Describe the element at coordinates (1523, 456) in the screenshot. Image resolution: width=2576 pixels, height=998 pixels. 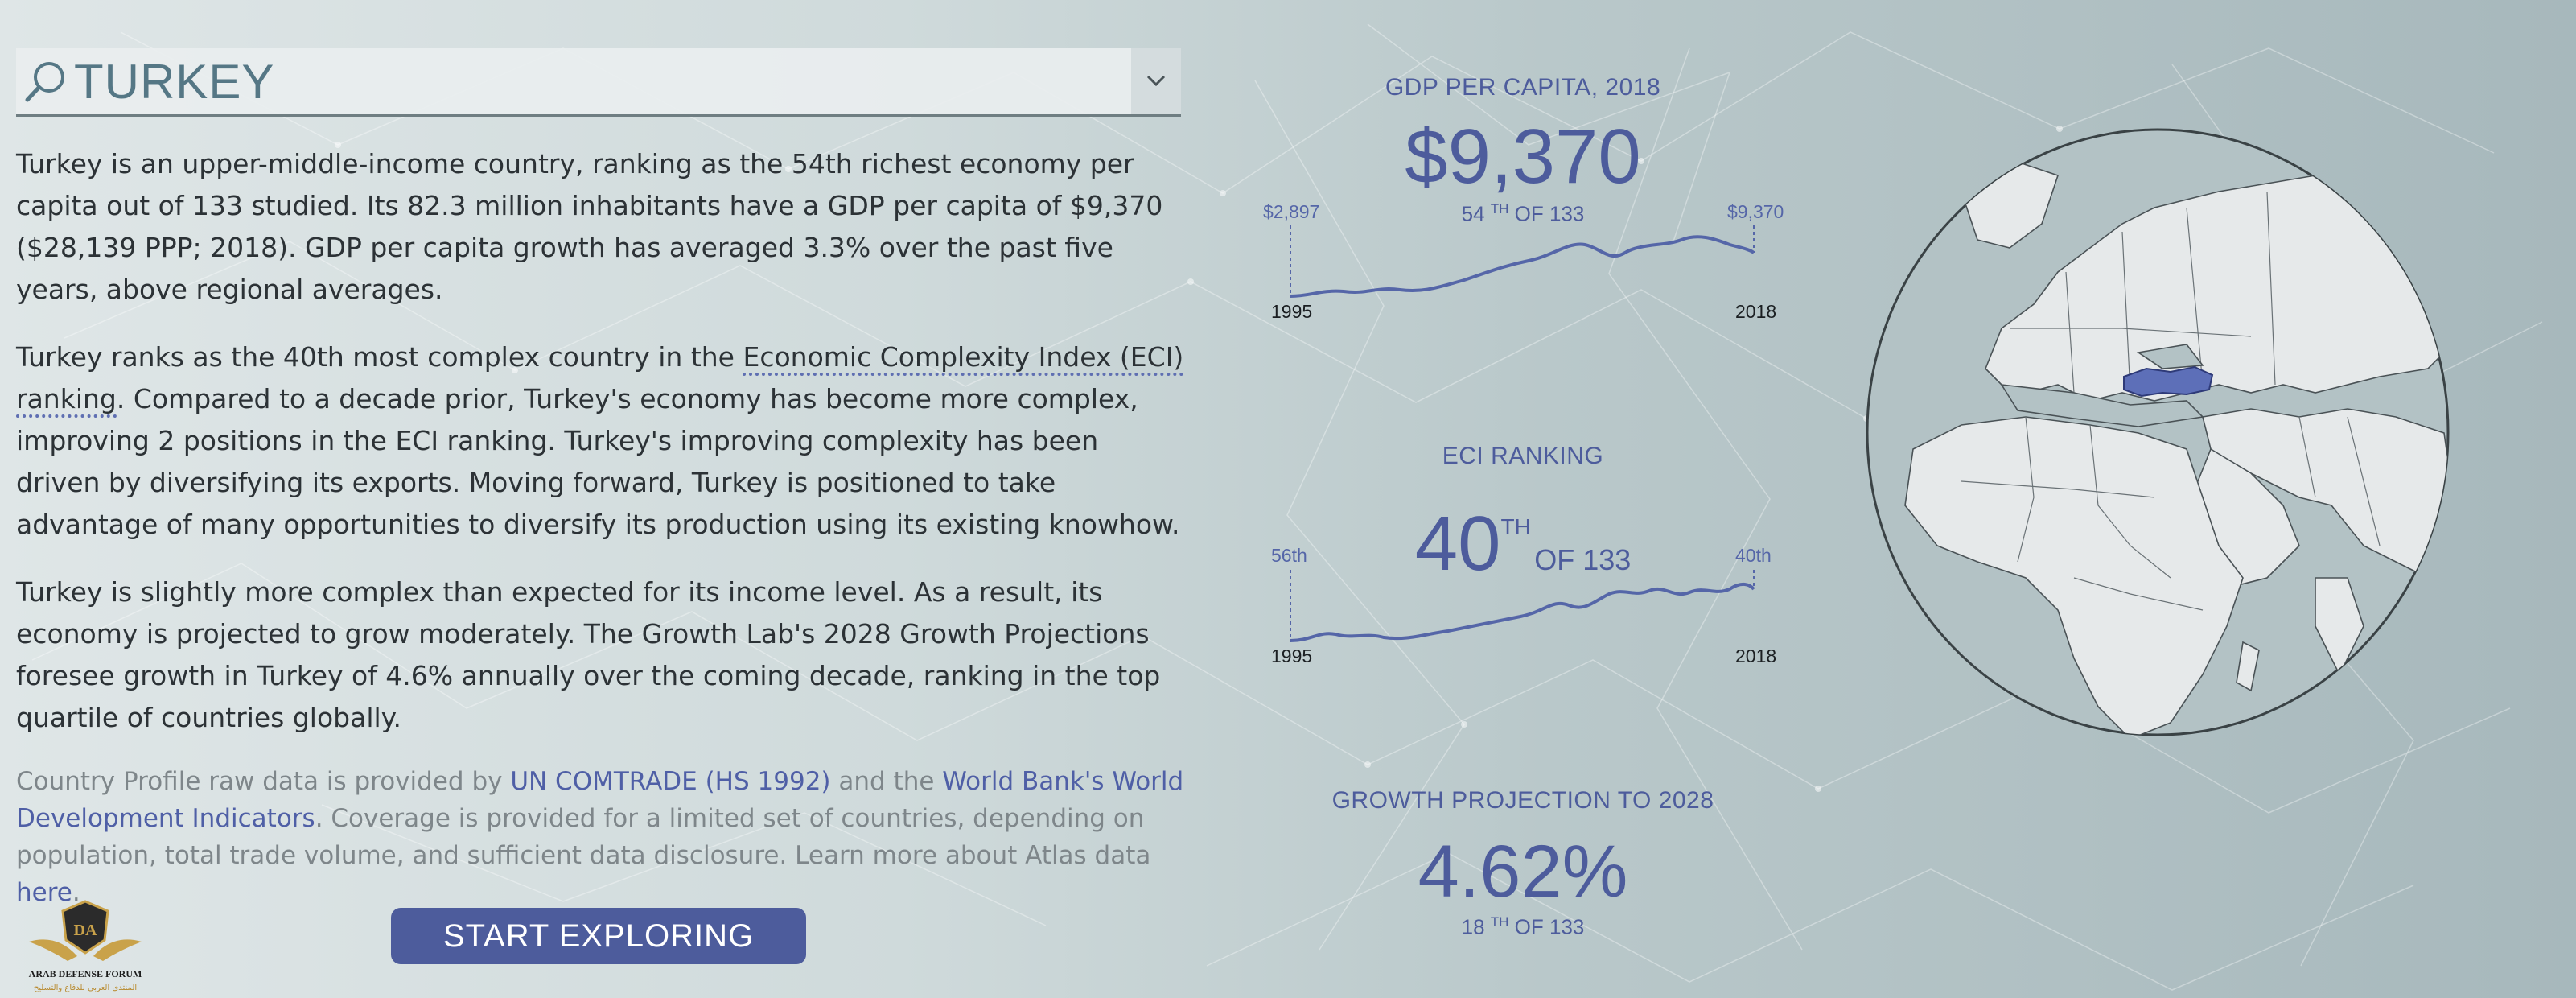
I see `eci-stat-title: ECI RANKING` at that location.